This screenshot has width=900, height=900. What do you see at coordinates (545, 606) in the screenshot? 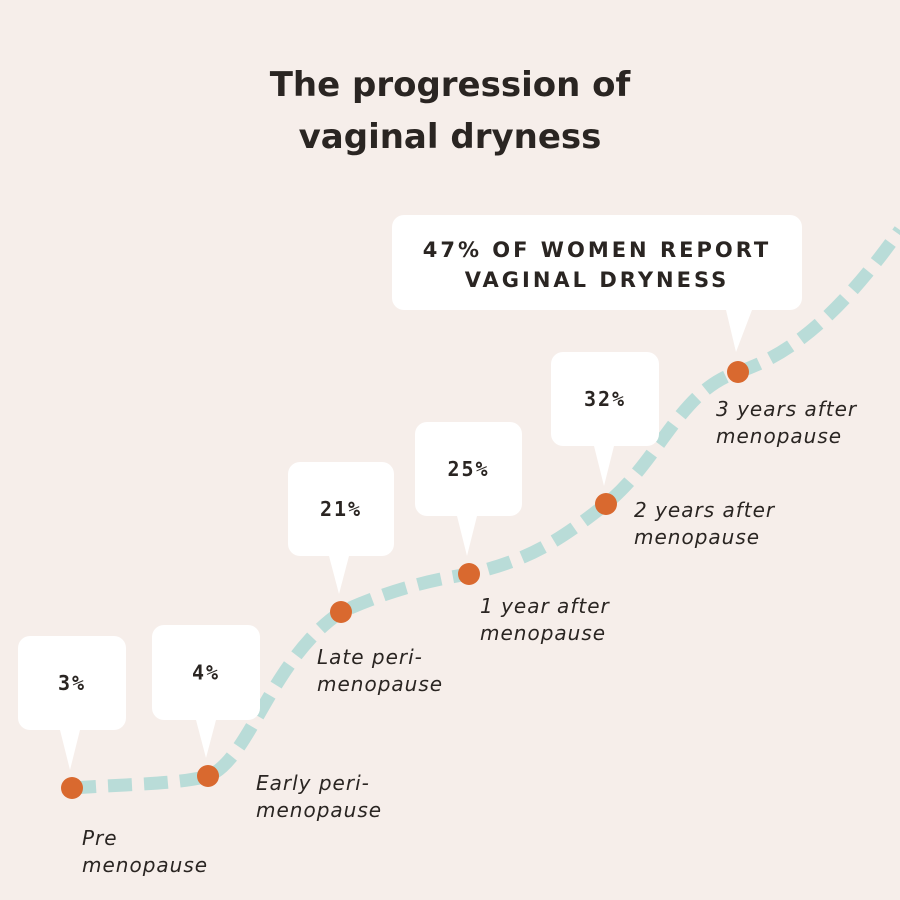
I see `stage-label: 1 year after` at bounding box center [545, 606].